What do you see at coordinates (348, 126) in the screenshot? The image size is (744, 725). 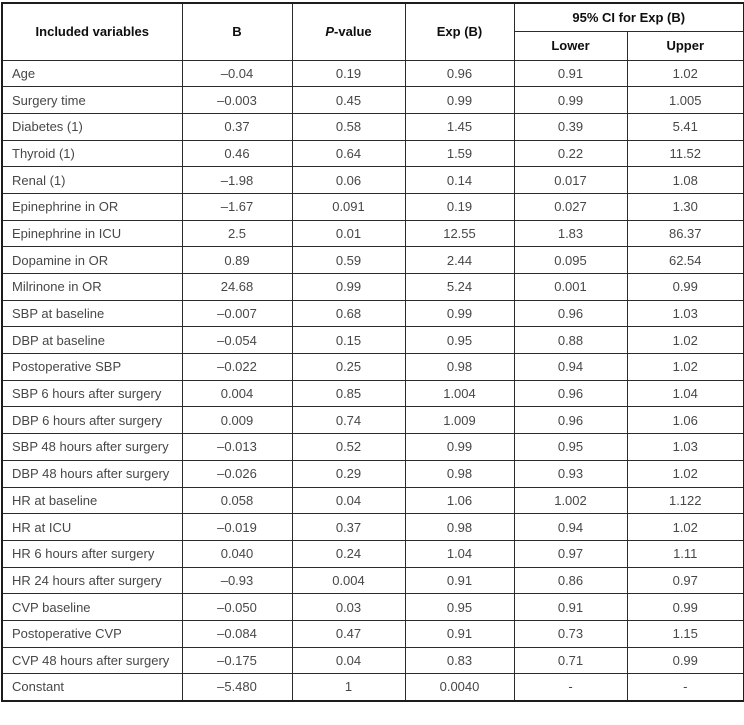 I see `p-value-cell: 0.58` at bounding box center [348, 126].